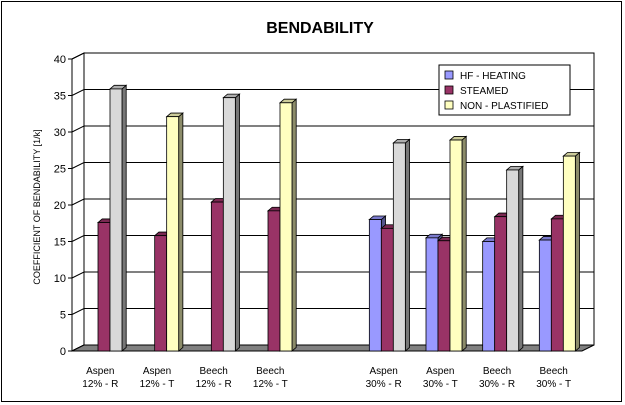 The image size is (625, 405). Describe the element at coordinates (60, 97) in the screenshot. I see `y-tick-label: 35` at that location.